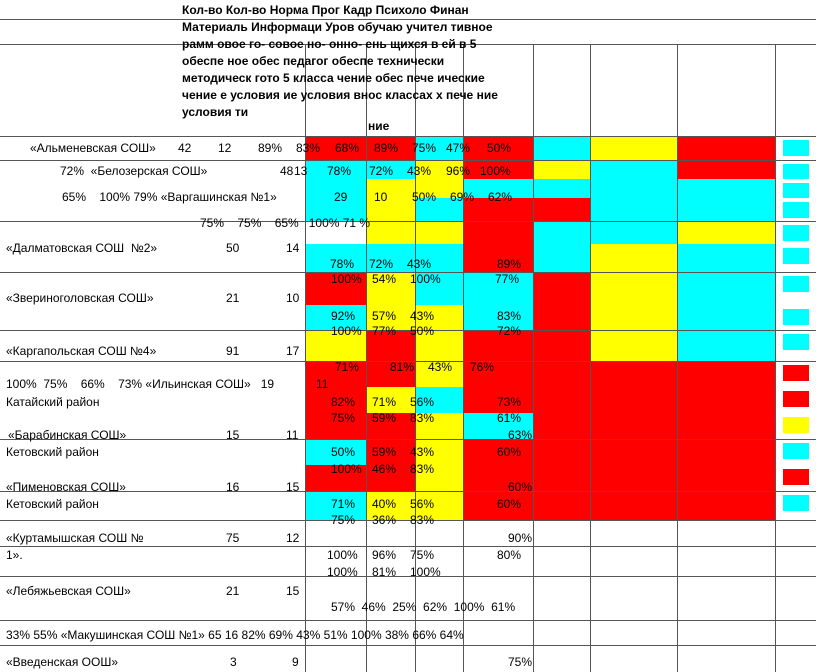 This screenshot has height=672, width=816. Describe the element at coordinates (185, 148) in the screenshot. I see `table-cell-text: 42` at that location.